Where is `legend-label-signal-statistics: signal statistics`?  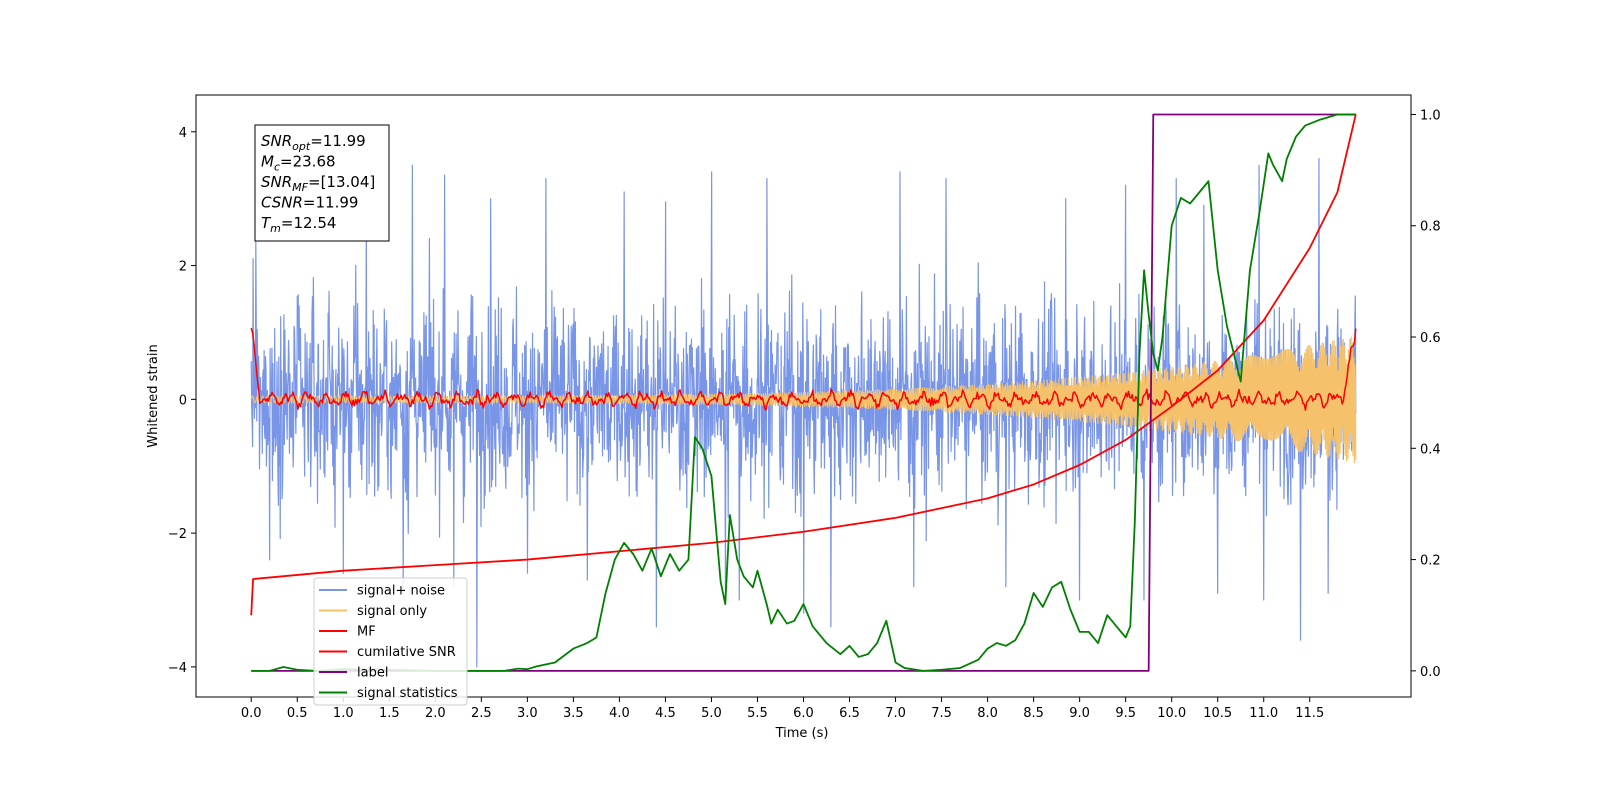
legend-label-signal-statistics: signal statistics is located at coordinates (407, 693).